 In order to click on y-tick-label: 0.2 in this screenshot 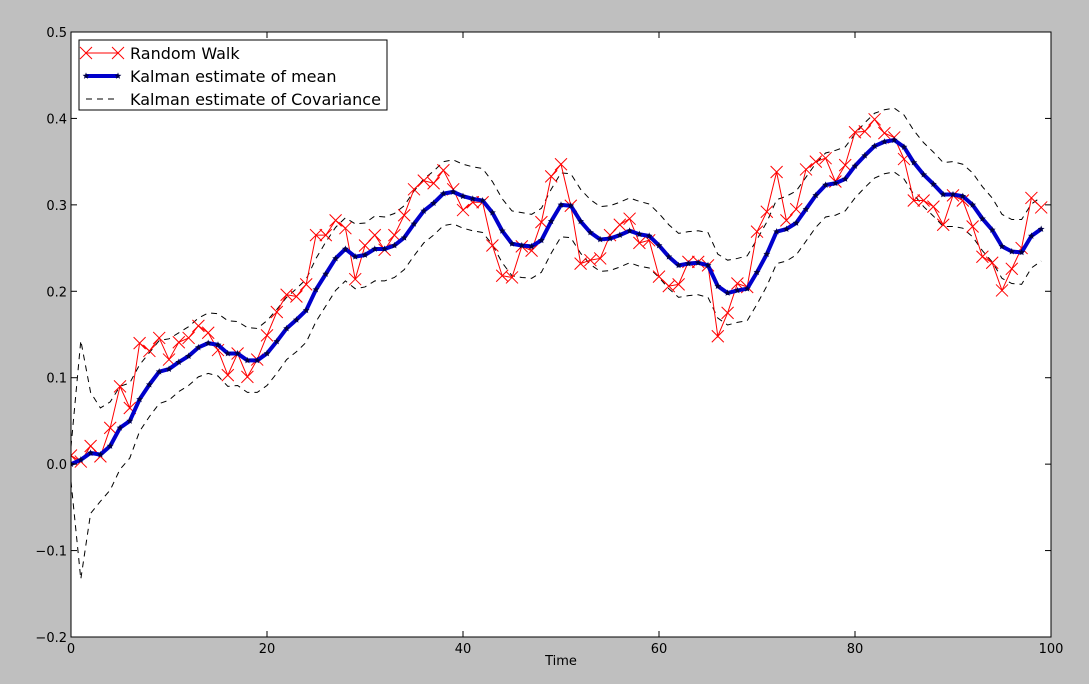, I will do `click(56, 292)`.